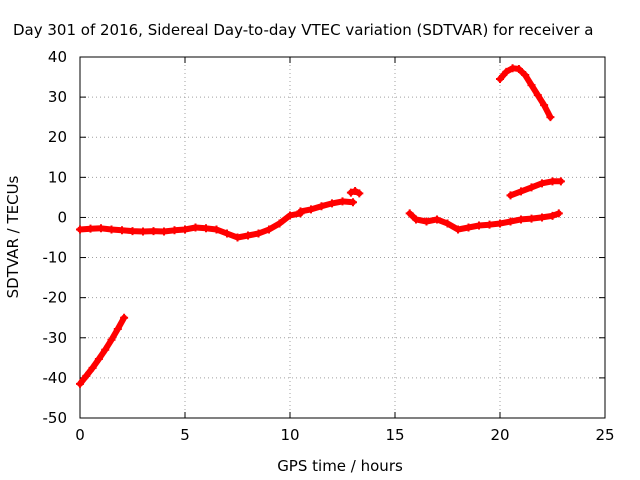  I want to click on x-tick-label: 20, so click(499, 435).